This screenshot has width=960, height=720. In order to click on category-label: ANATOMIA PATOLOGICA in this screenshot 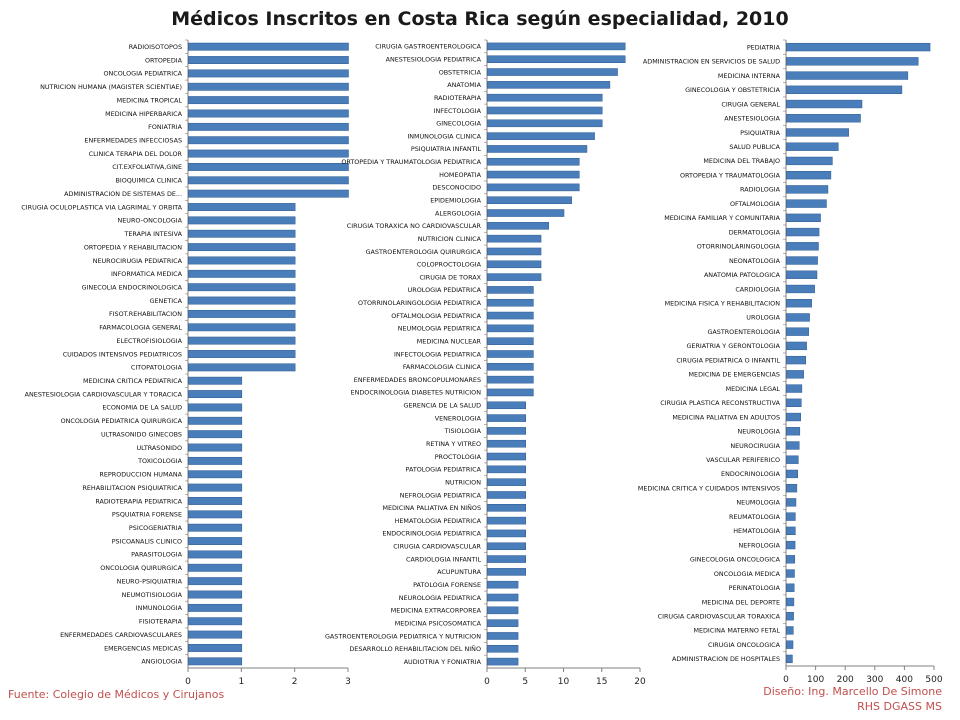, I will do `click(742, 275)`.